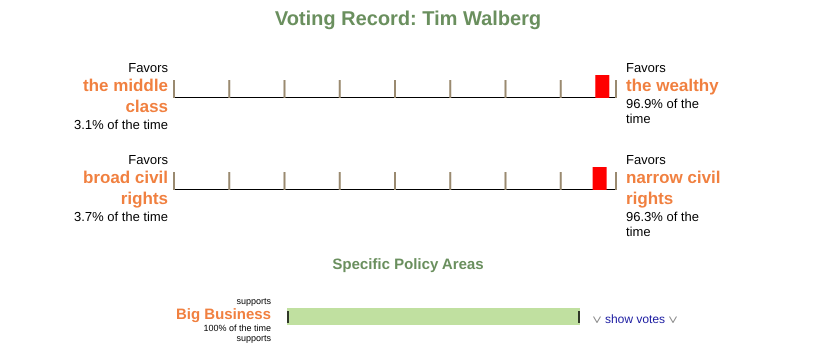 This screenshot has height=349, width=816. What do you see at coordinates (663, 224) in the screenshot?
I see `data-label: 96.3% of the time` at bounding box center [663, 224].